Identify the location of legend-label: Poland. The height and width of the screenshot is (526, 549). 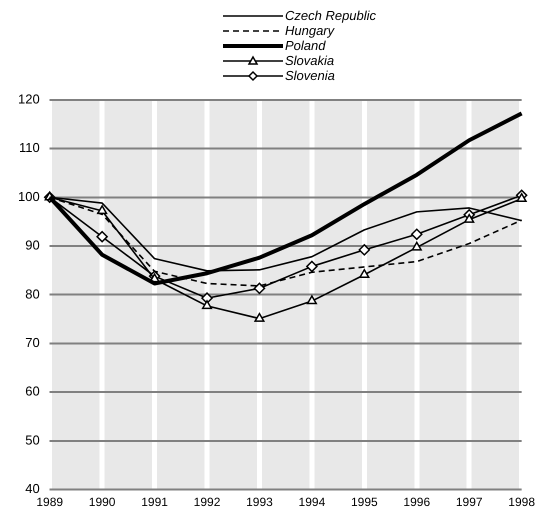
(305, 45).